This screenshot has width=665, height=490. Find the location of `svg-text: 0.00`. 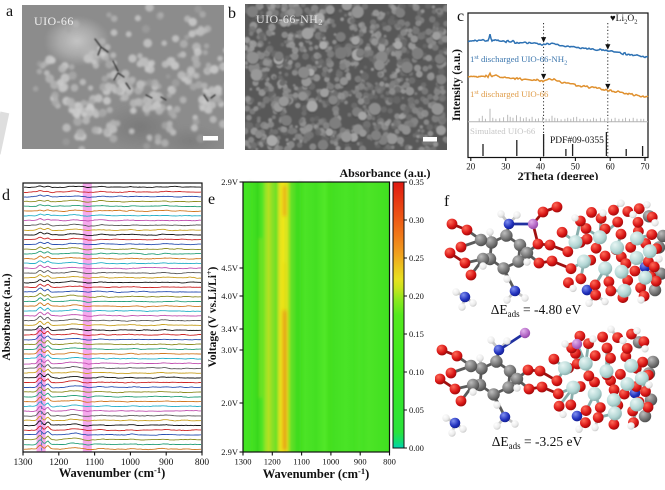

svg-text: 0.00 is located at coordinates (416, 448).